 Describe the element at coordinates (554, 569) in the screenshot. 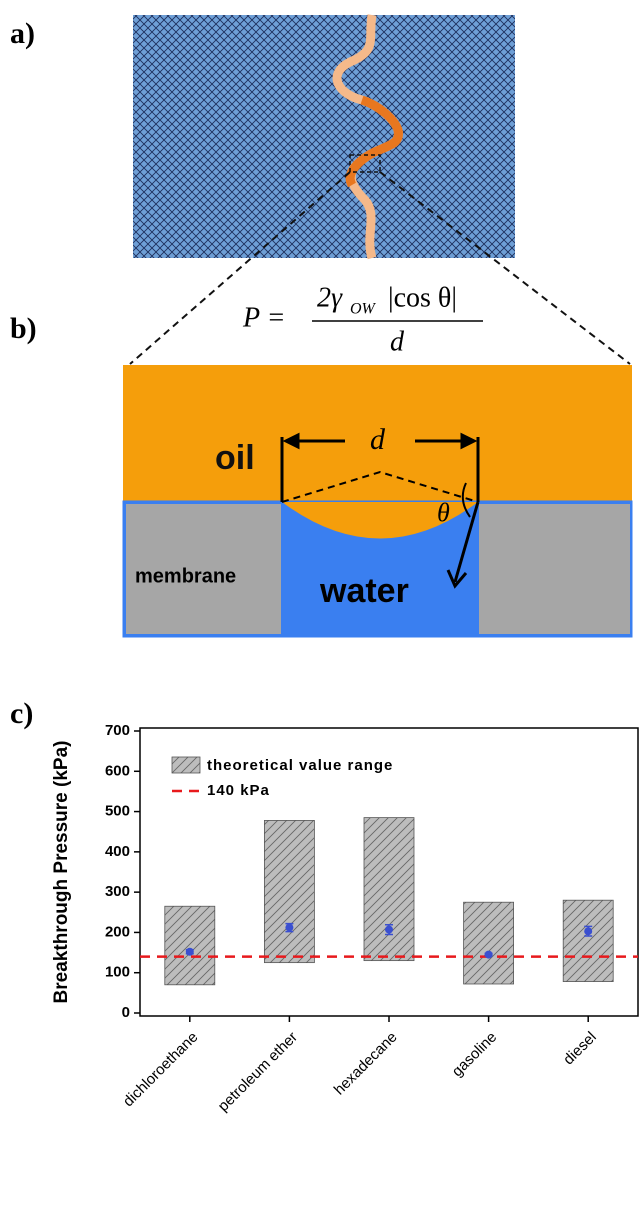

I see `membrane-right` at that location.